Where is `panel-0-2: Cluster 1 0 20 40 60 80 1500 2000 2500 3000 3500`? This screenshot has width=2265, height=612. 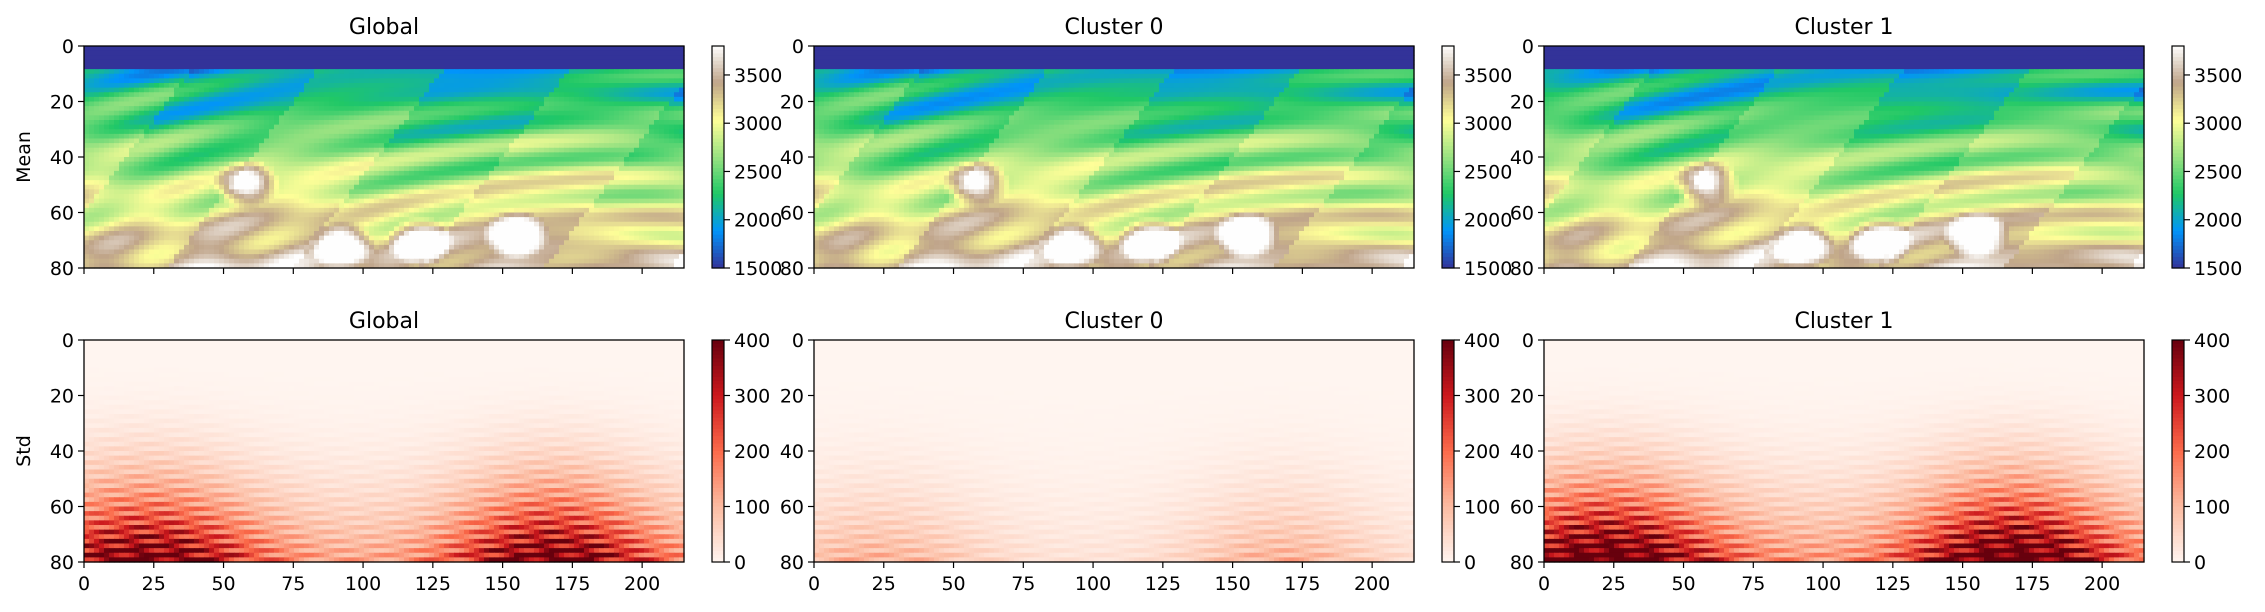 panel-0-2: Cluster 1 0 20 40 60 80 1500 2000 2500 3000 3500 is located at coordinates (1876, 147).